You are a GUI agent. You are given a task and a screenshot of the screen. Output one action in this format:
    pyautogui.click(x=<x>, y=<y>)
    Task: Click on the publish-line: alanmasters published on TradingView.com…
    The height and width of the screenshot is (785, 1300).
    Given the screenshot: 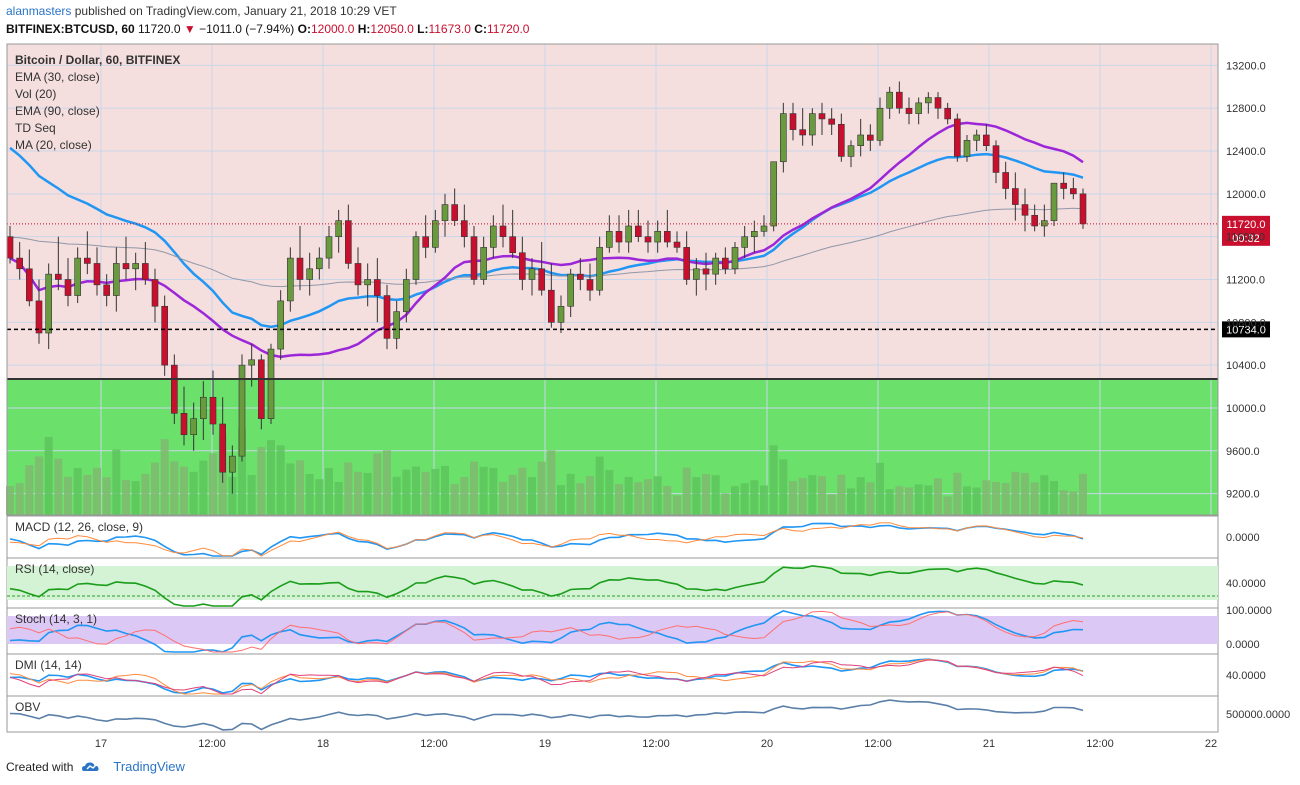 What is the action you would take?
    pyautogui.click(x=201, y=11)
    